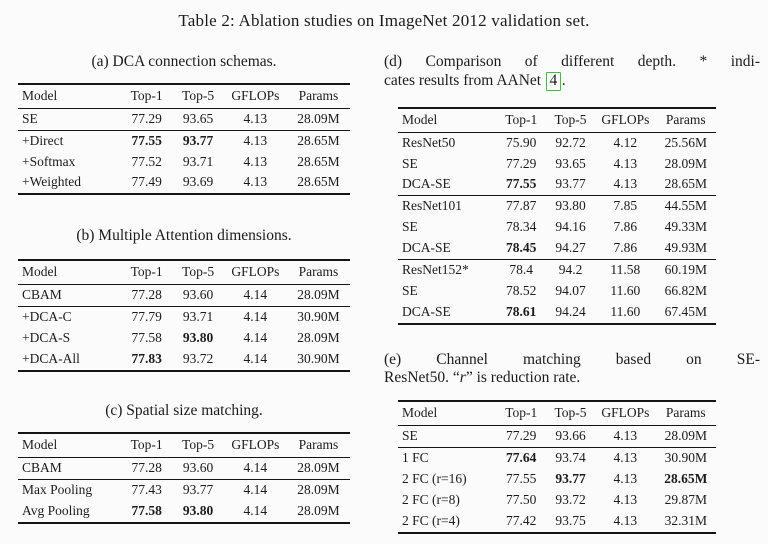 Image resolution: width=768 pixels, height=544 pixels. What do you see at coordinates (198, 295) in the screenshot?
I see `value-cell: 93.60` at bounding box center [198, 295].